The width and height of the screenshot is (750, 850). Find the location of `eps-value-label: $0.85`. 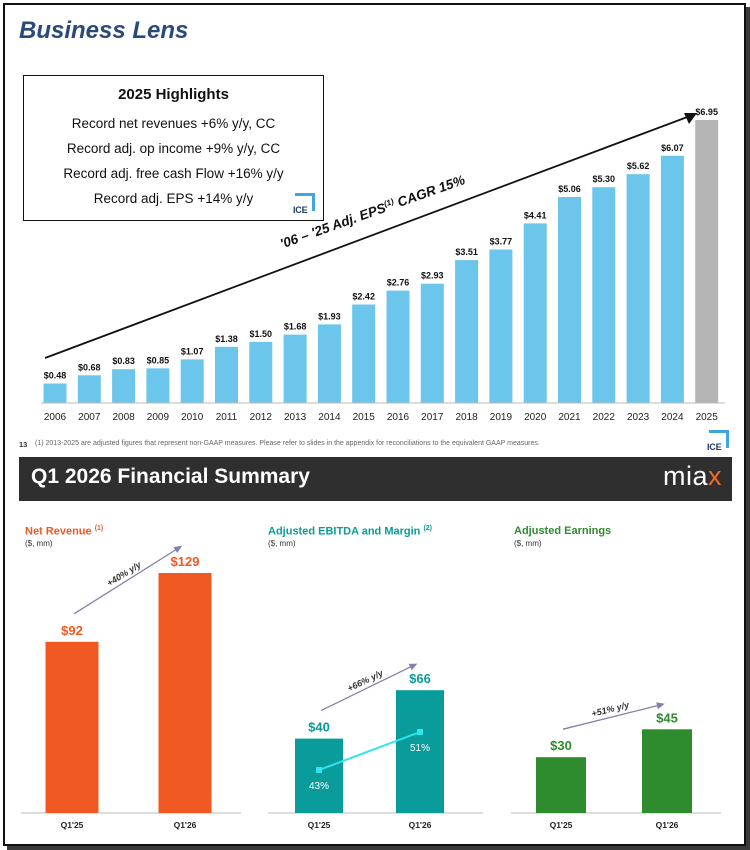

eps-value-label: $0.85 is located at coordinates (158, 360).